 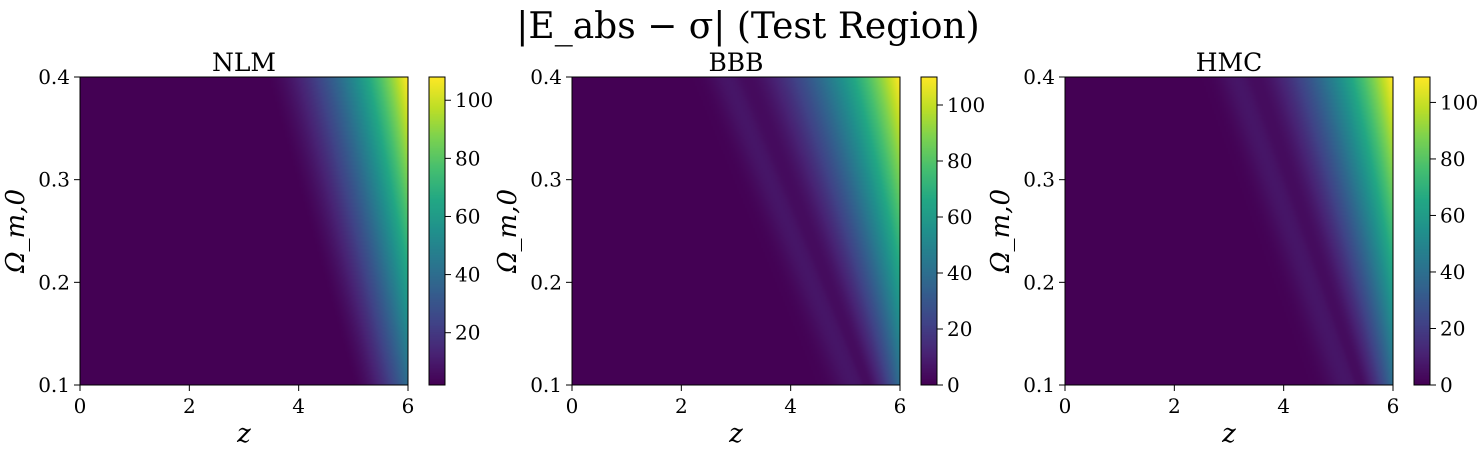 What do you see at coordinates (1229, 62) in the screenshot?
I see `panel-title: HMC` at bounding box center [1229, 62].